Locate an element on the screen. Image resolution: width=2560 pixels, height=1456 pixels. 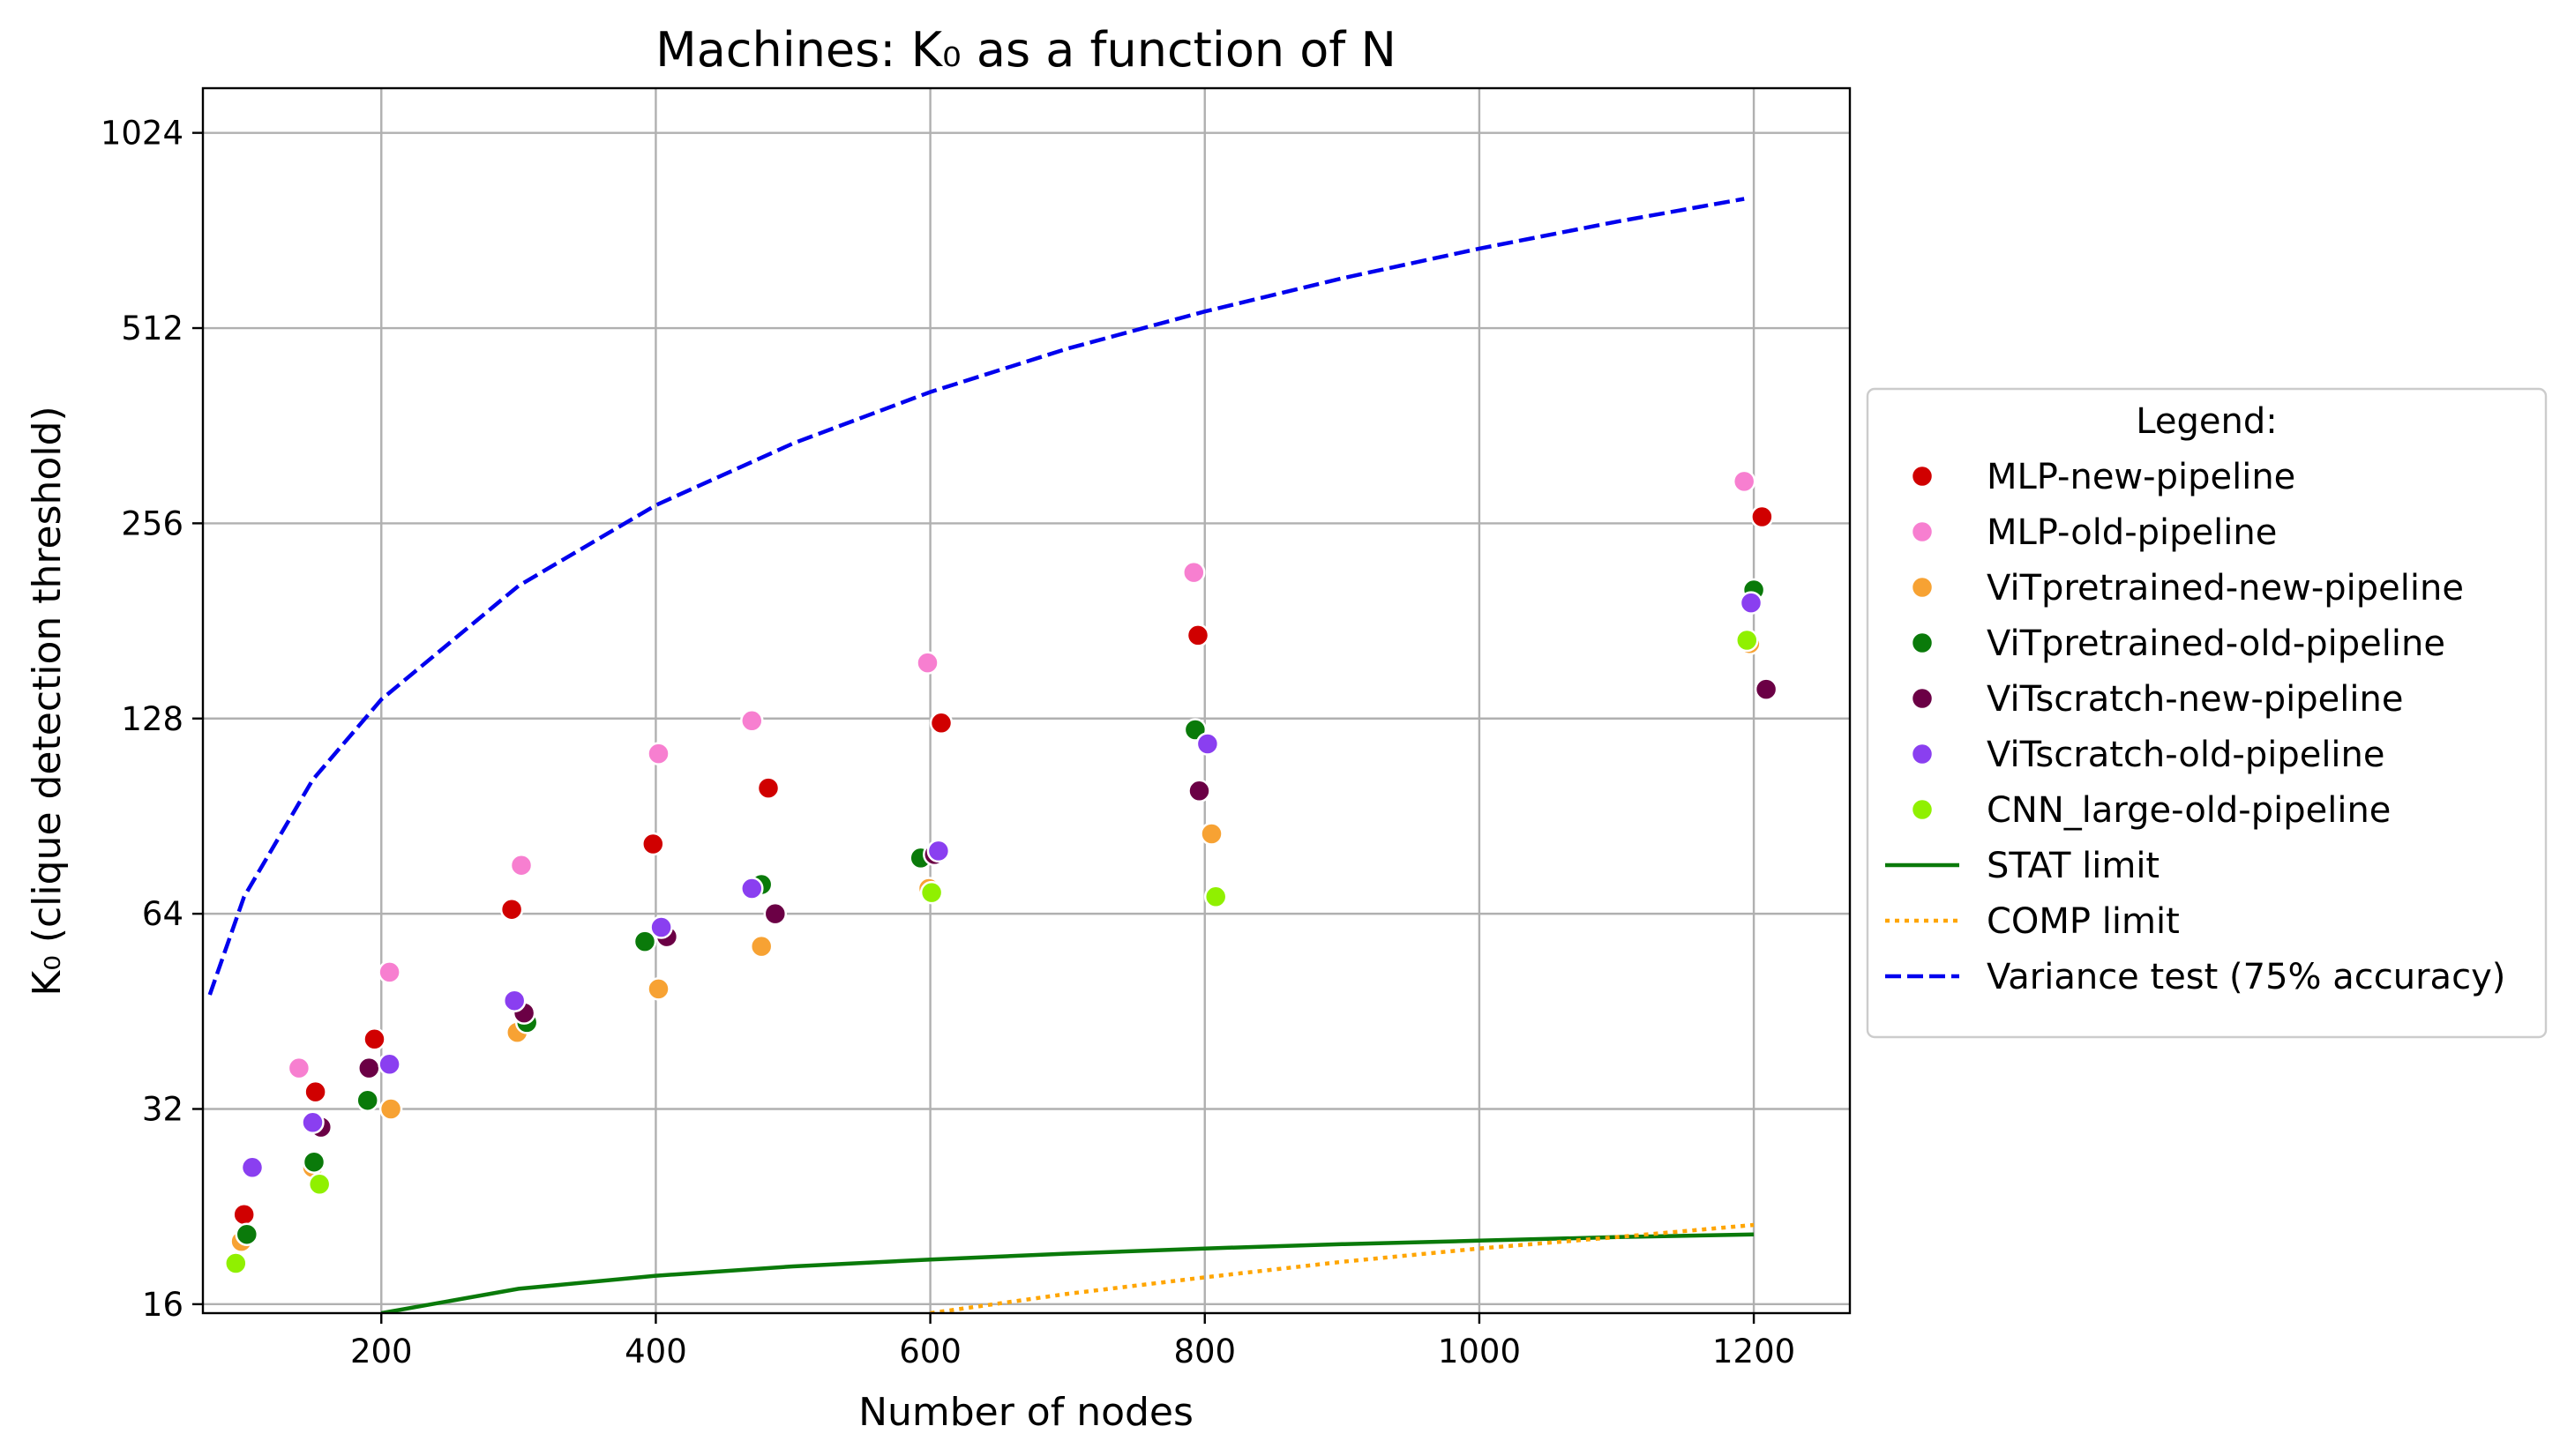
legend-item: ViTscratch-new-pipeline is located at coordinates (2156, 699).